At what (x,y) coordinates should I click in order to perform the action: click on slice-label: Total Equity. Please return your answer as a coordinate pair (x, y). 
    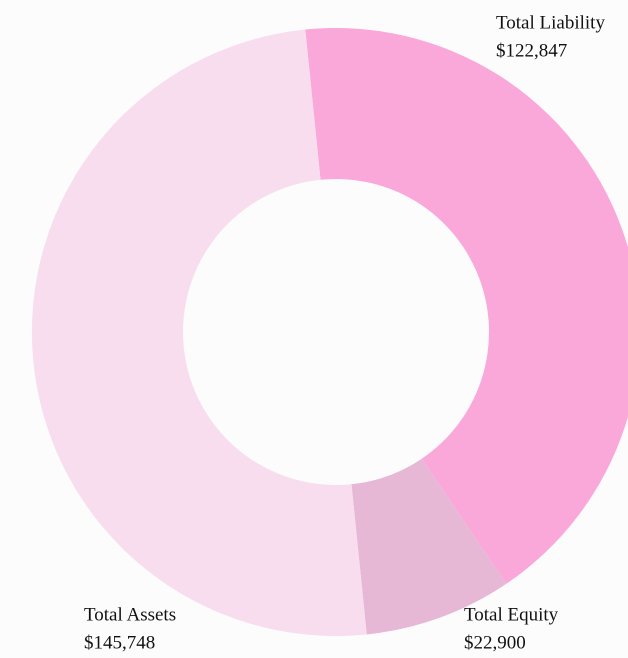
    Looking at the image, I should click on (511, 614).